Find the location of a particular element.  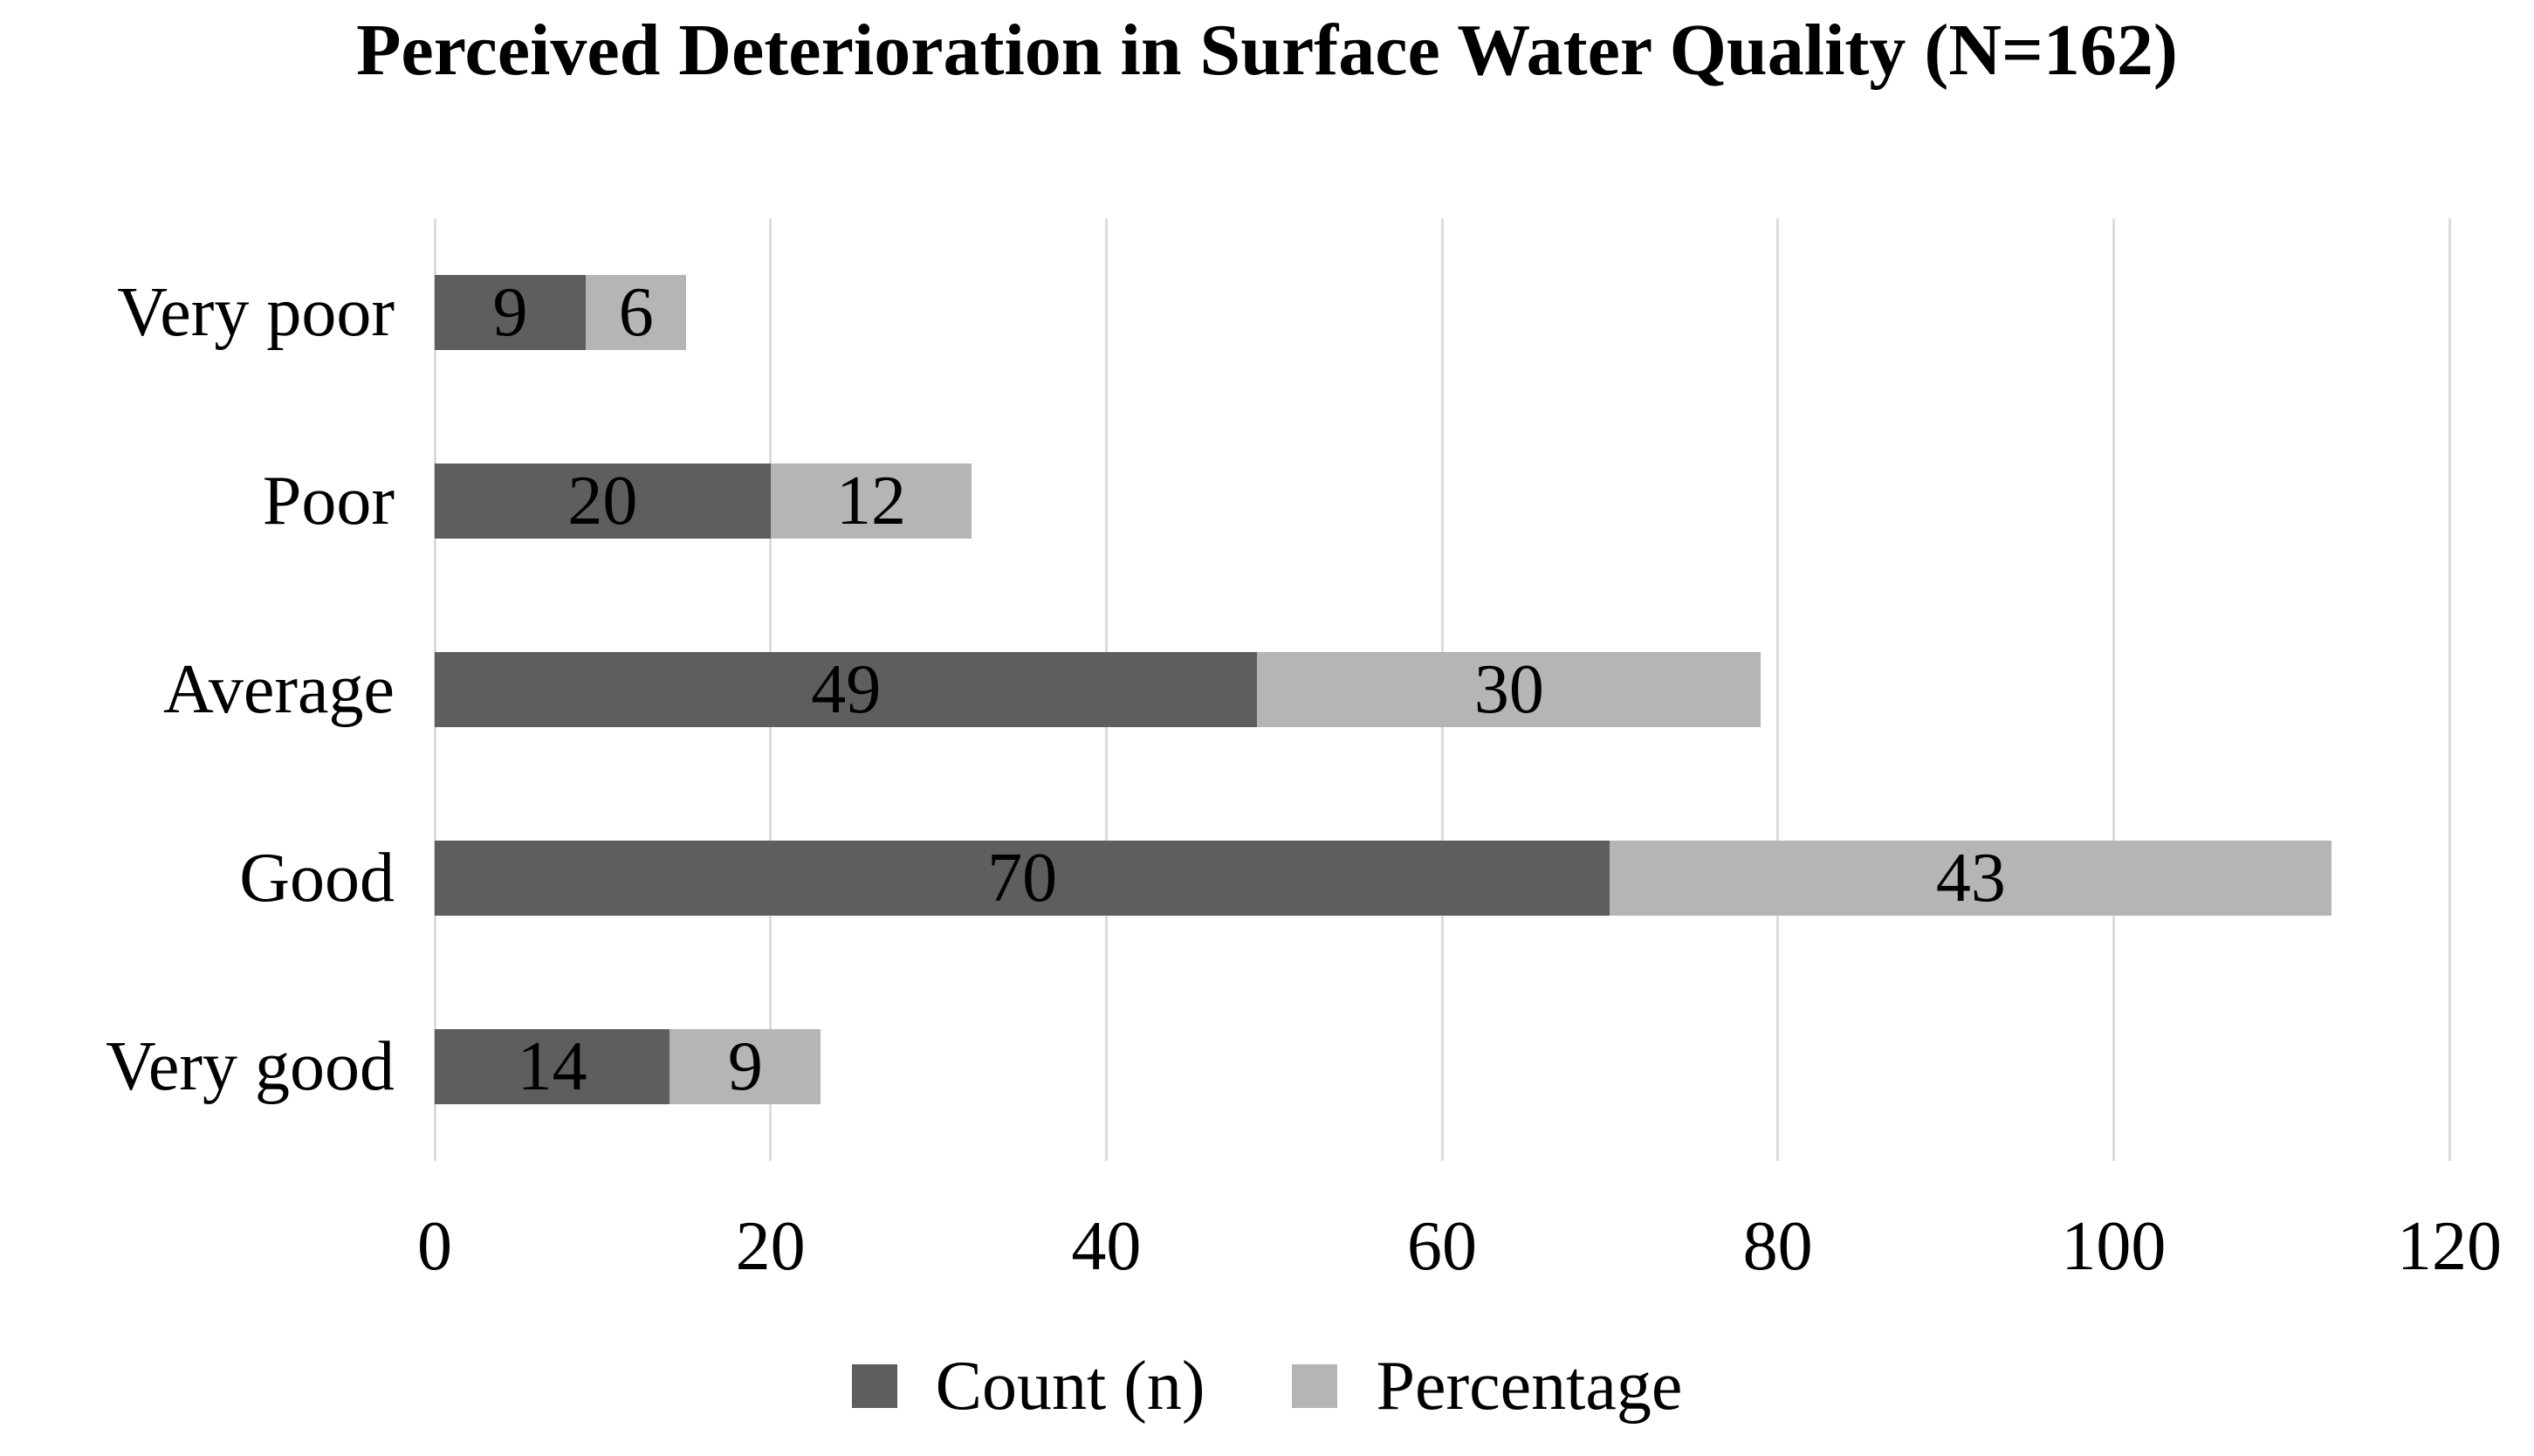

legend: Count (n) Percentage is located at coordinates (1267, 1386).